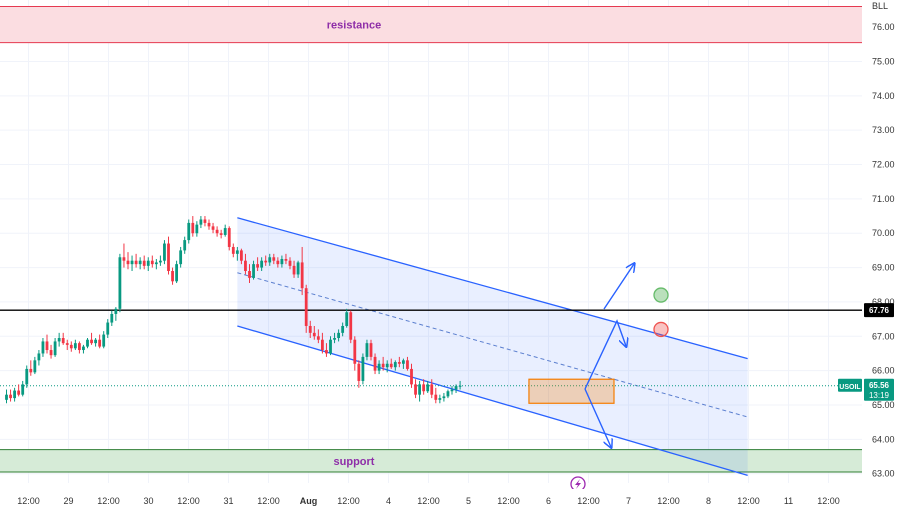 The width and height of the screenshot is (905, 517). Describe the element at coordinates (571, 391) in the screenshot. I see `consolidation-box` at that location.